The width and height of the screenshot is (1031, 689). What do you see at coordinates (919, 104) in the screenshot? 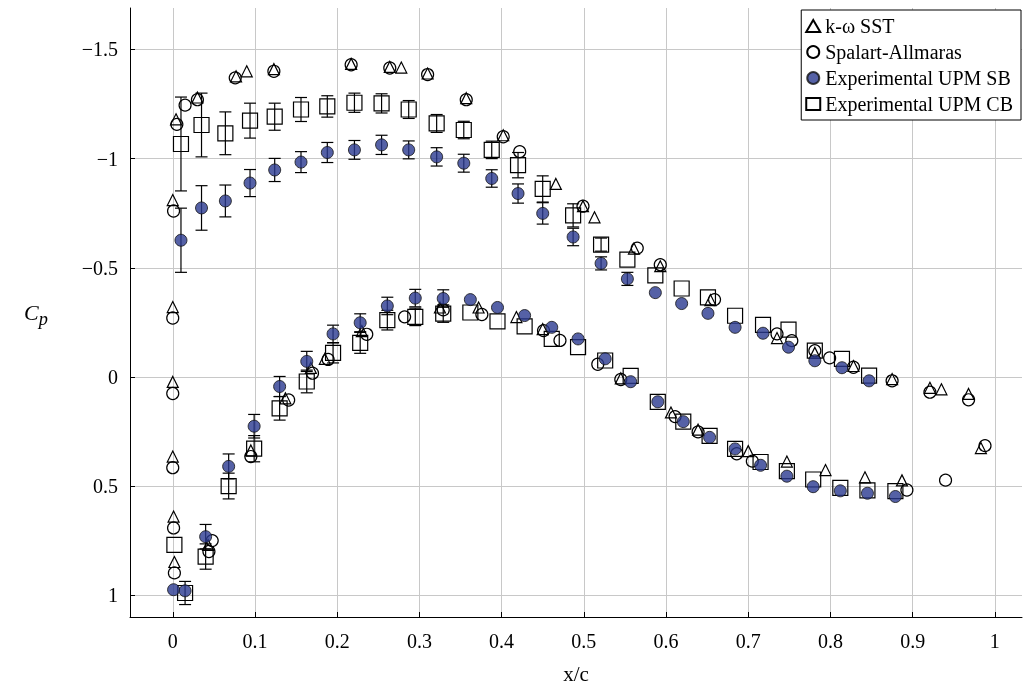
I see `legend-label: Experimental UPM CB` at bounding box center [919, 104].